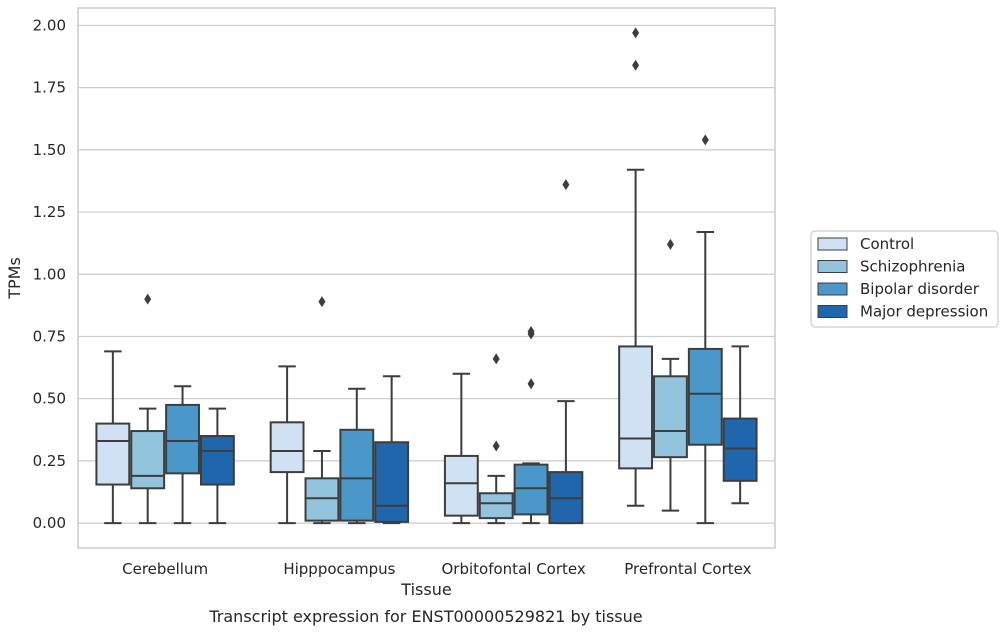  What do you see at coordinates (49, 399) in the screenshot?
I see `y-tick-label: 0.50` at bounding box center [49, 399].